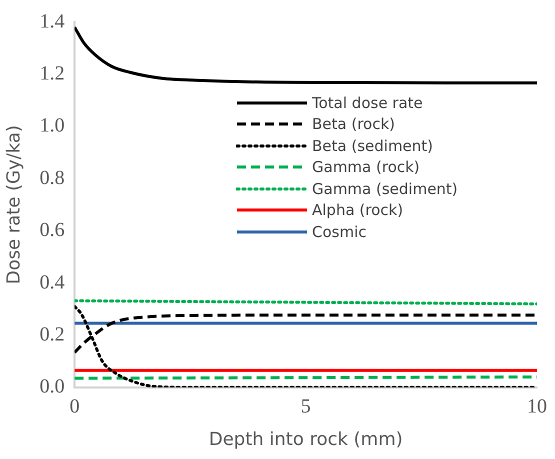  I want to click on y-tick-label: 0.8, so click(52, 177).